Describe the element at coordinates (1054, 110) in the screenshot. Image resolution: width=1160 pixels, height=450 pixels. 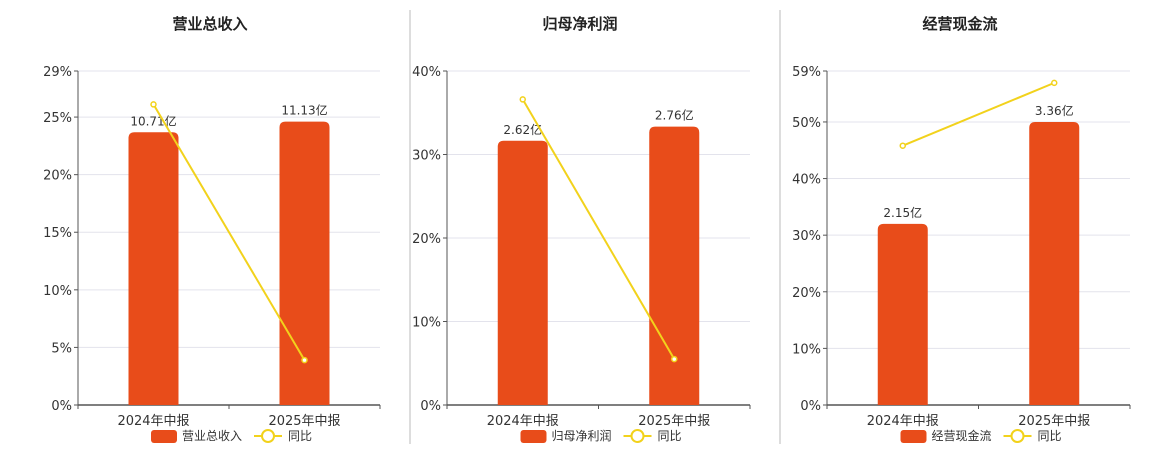
I see `bar-data-label: 3.36亿` at that location.